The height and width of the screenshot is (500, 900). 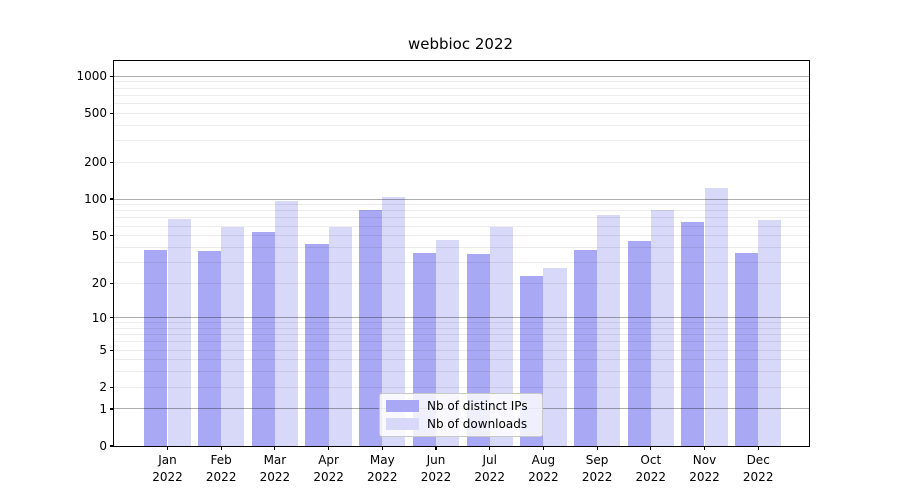 What do you see at coordinates (328, 477) in the screenshot?
I see `x-tick-year-apr: 2022` at bounding box center [328, 477].